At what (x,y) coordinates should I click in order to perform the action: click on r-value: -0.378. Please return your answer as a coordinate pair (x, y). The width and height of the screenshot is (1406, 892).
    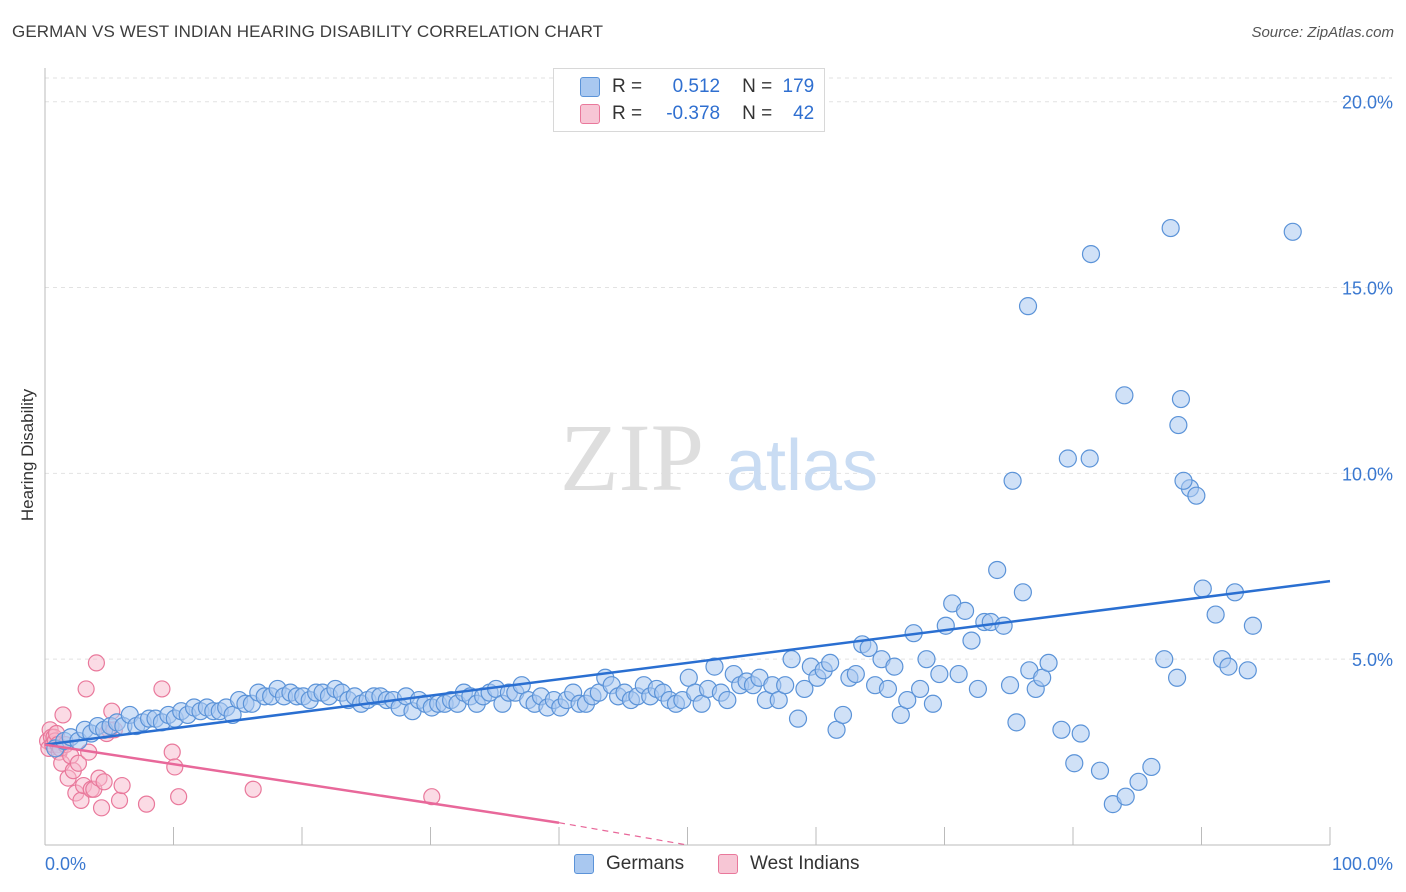
    Looking at the image, I should click on (693, 113).